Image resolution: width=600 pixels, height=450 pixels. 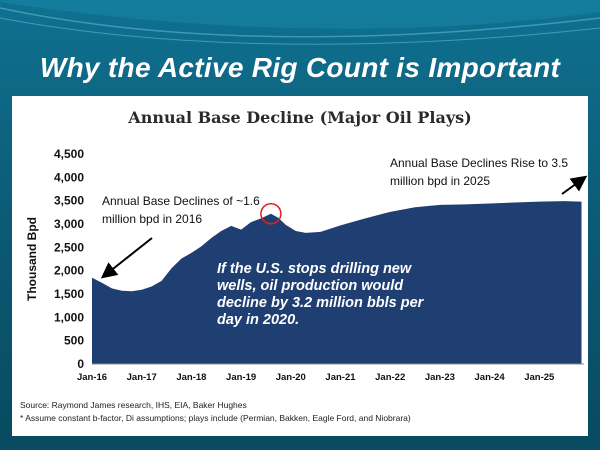 What do you see at coordinates (142, 377) in the screenshot?
I see `x-tick-label: Jan-17` at bounding box center [142, 377].